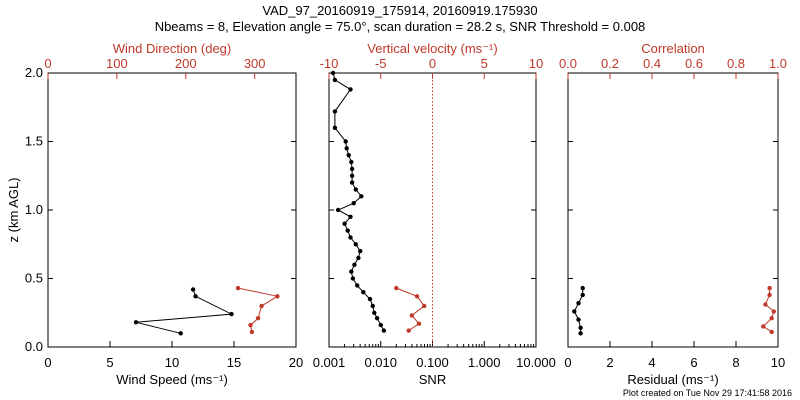 This screenshot has height=400, width=800. Describe the element at coordinates (329, 63) in the screenshot. I see `snr-top-tick-label: -10` at that location.